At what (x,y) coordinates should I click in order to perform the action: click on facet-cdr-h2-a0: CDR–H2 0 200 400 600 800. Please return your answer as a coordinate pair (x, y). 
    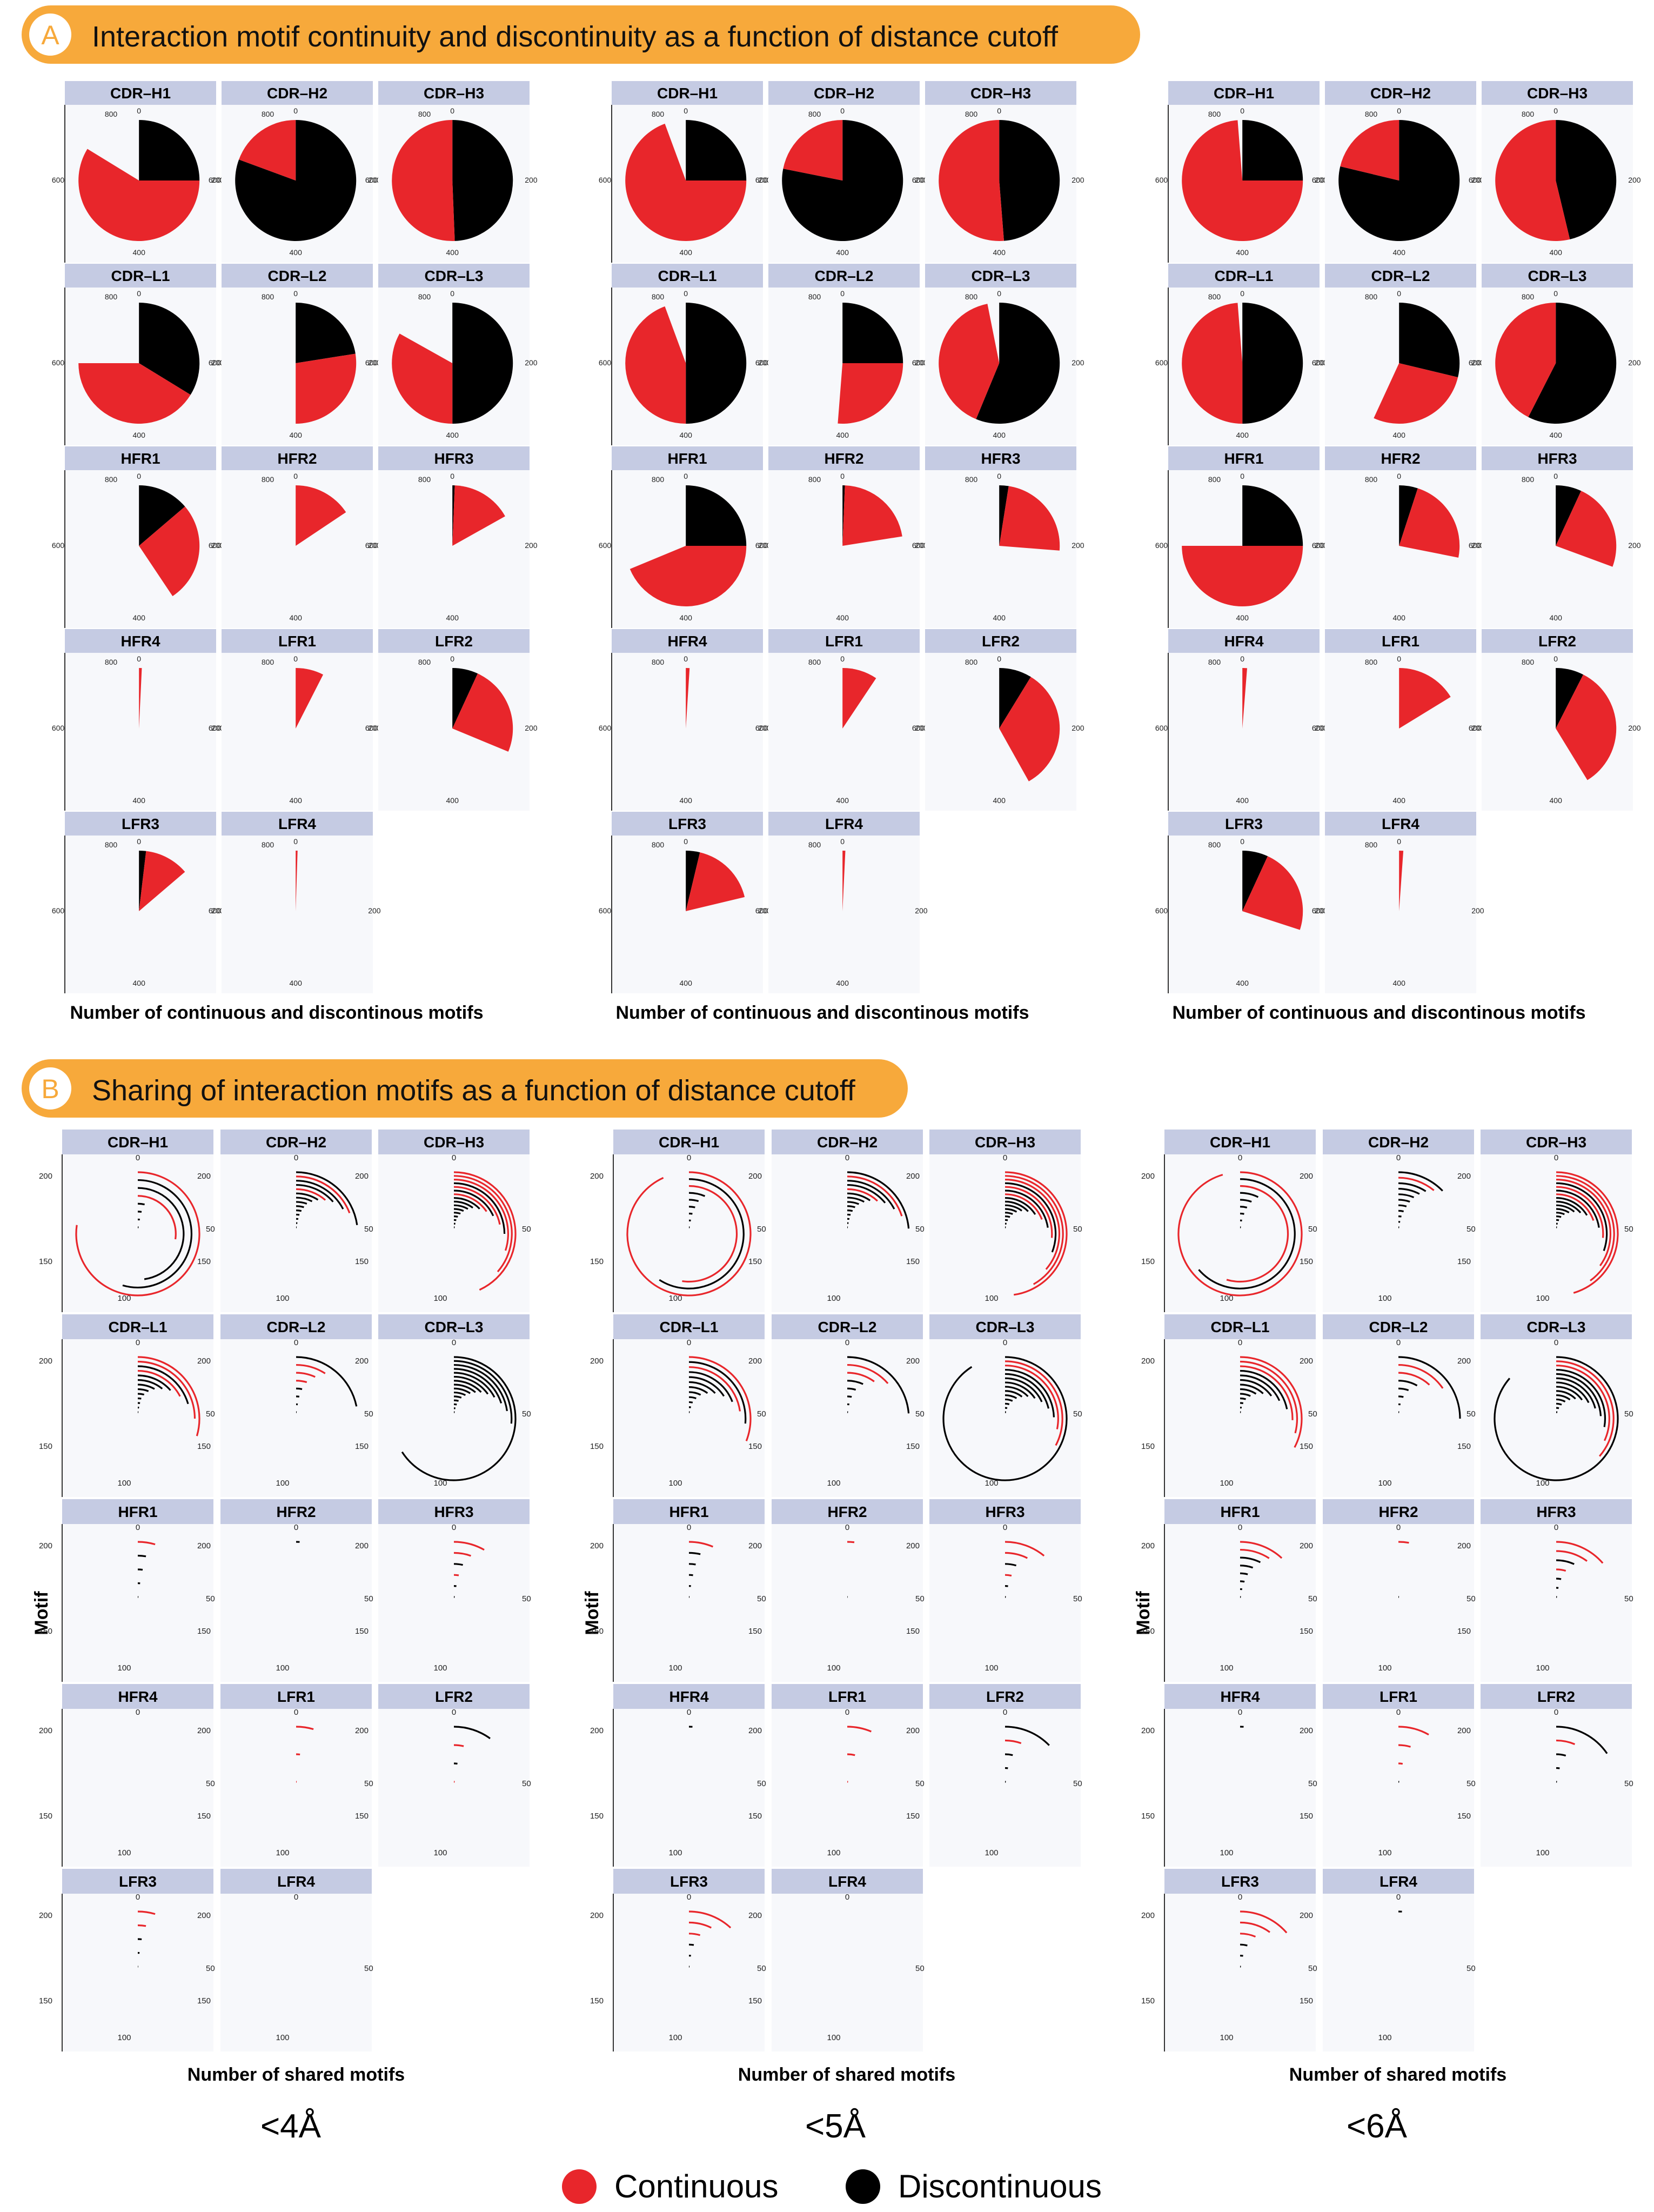
    Looking at the image, I should click on (295, 172).